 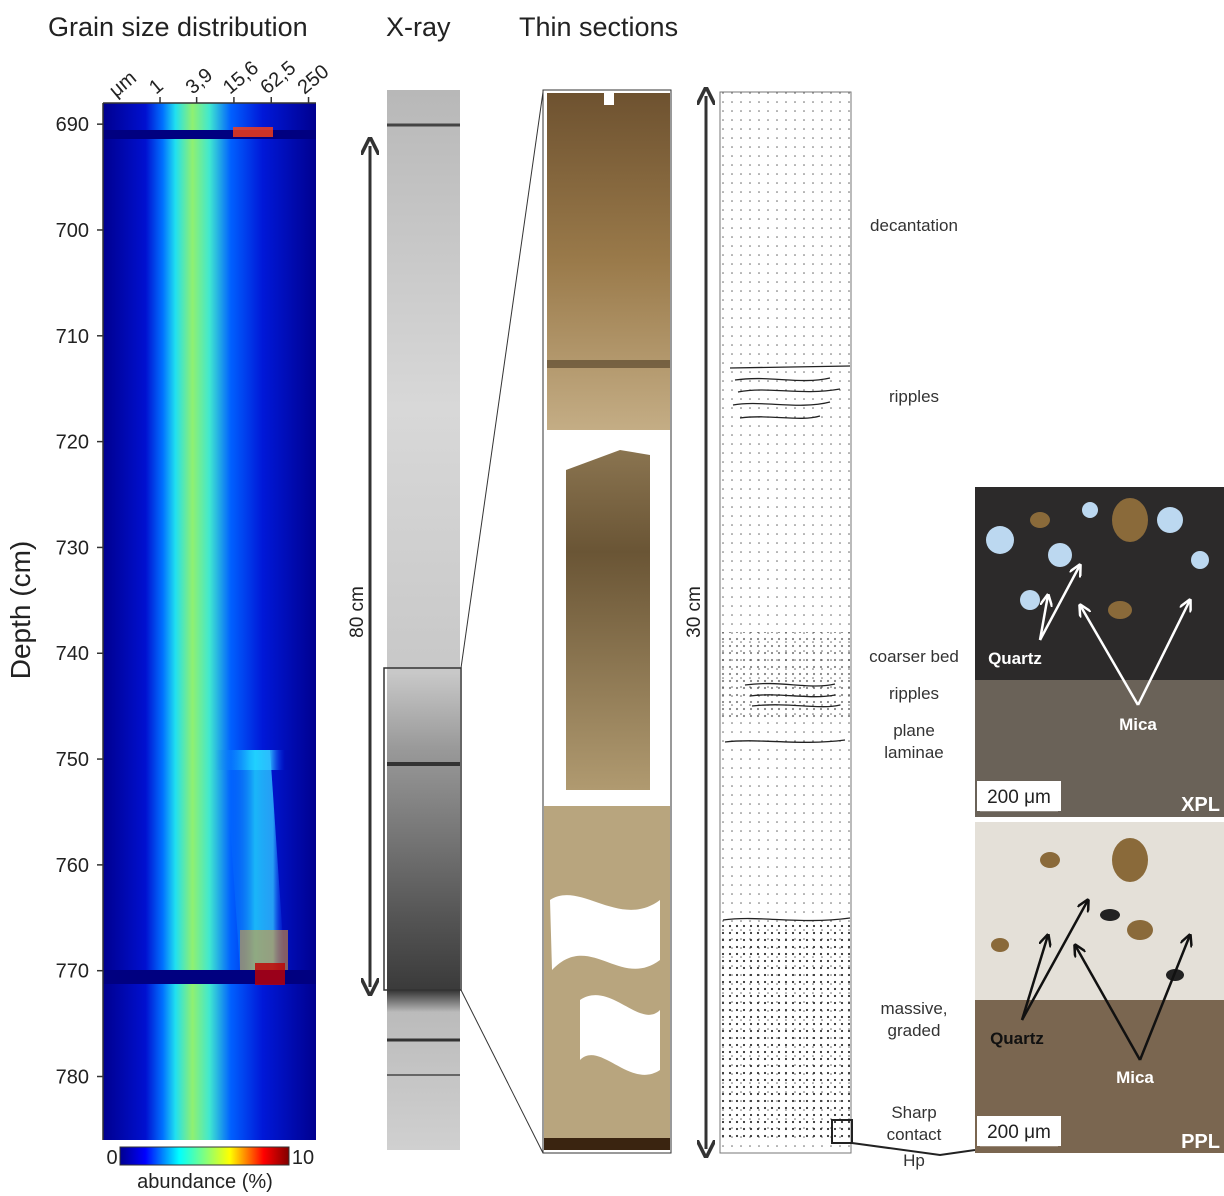 What do you see at coordinates (72, 443) in the screenshot?
I see `y-tick-label: 720` at bounding box center [72, 443].